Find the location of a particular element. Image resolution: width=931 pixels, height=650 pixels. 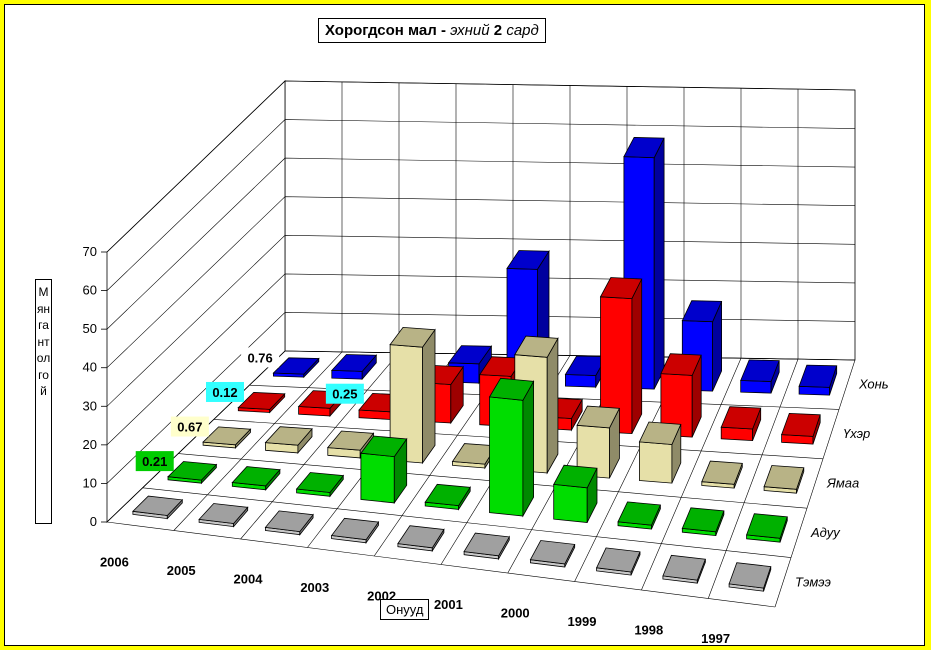

x-tick-label: 1999 is located at coordinates (582, 621).